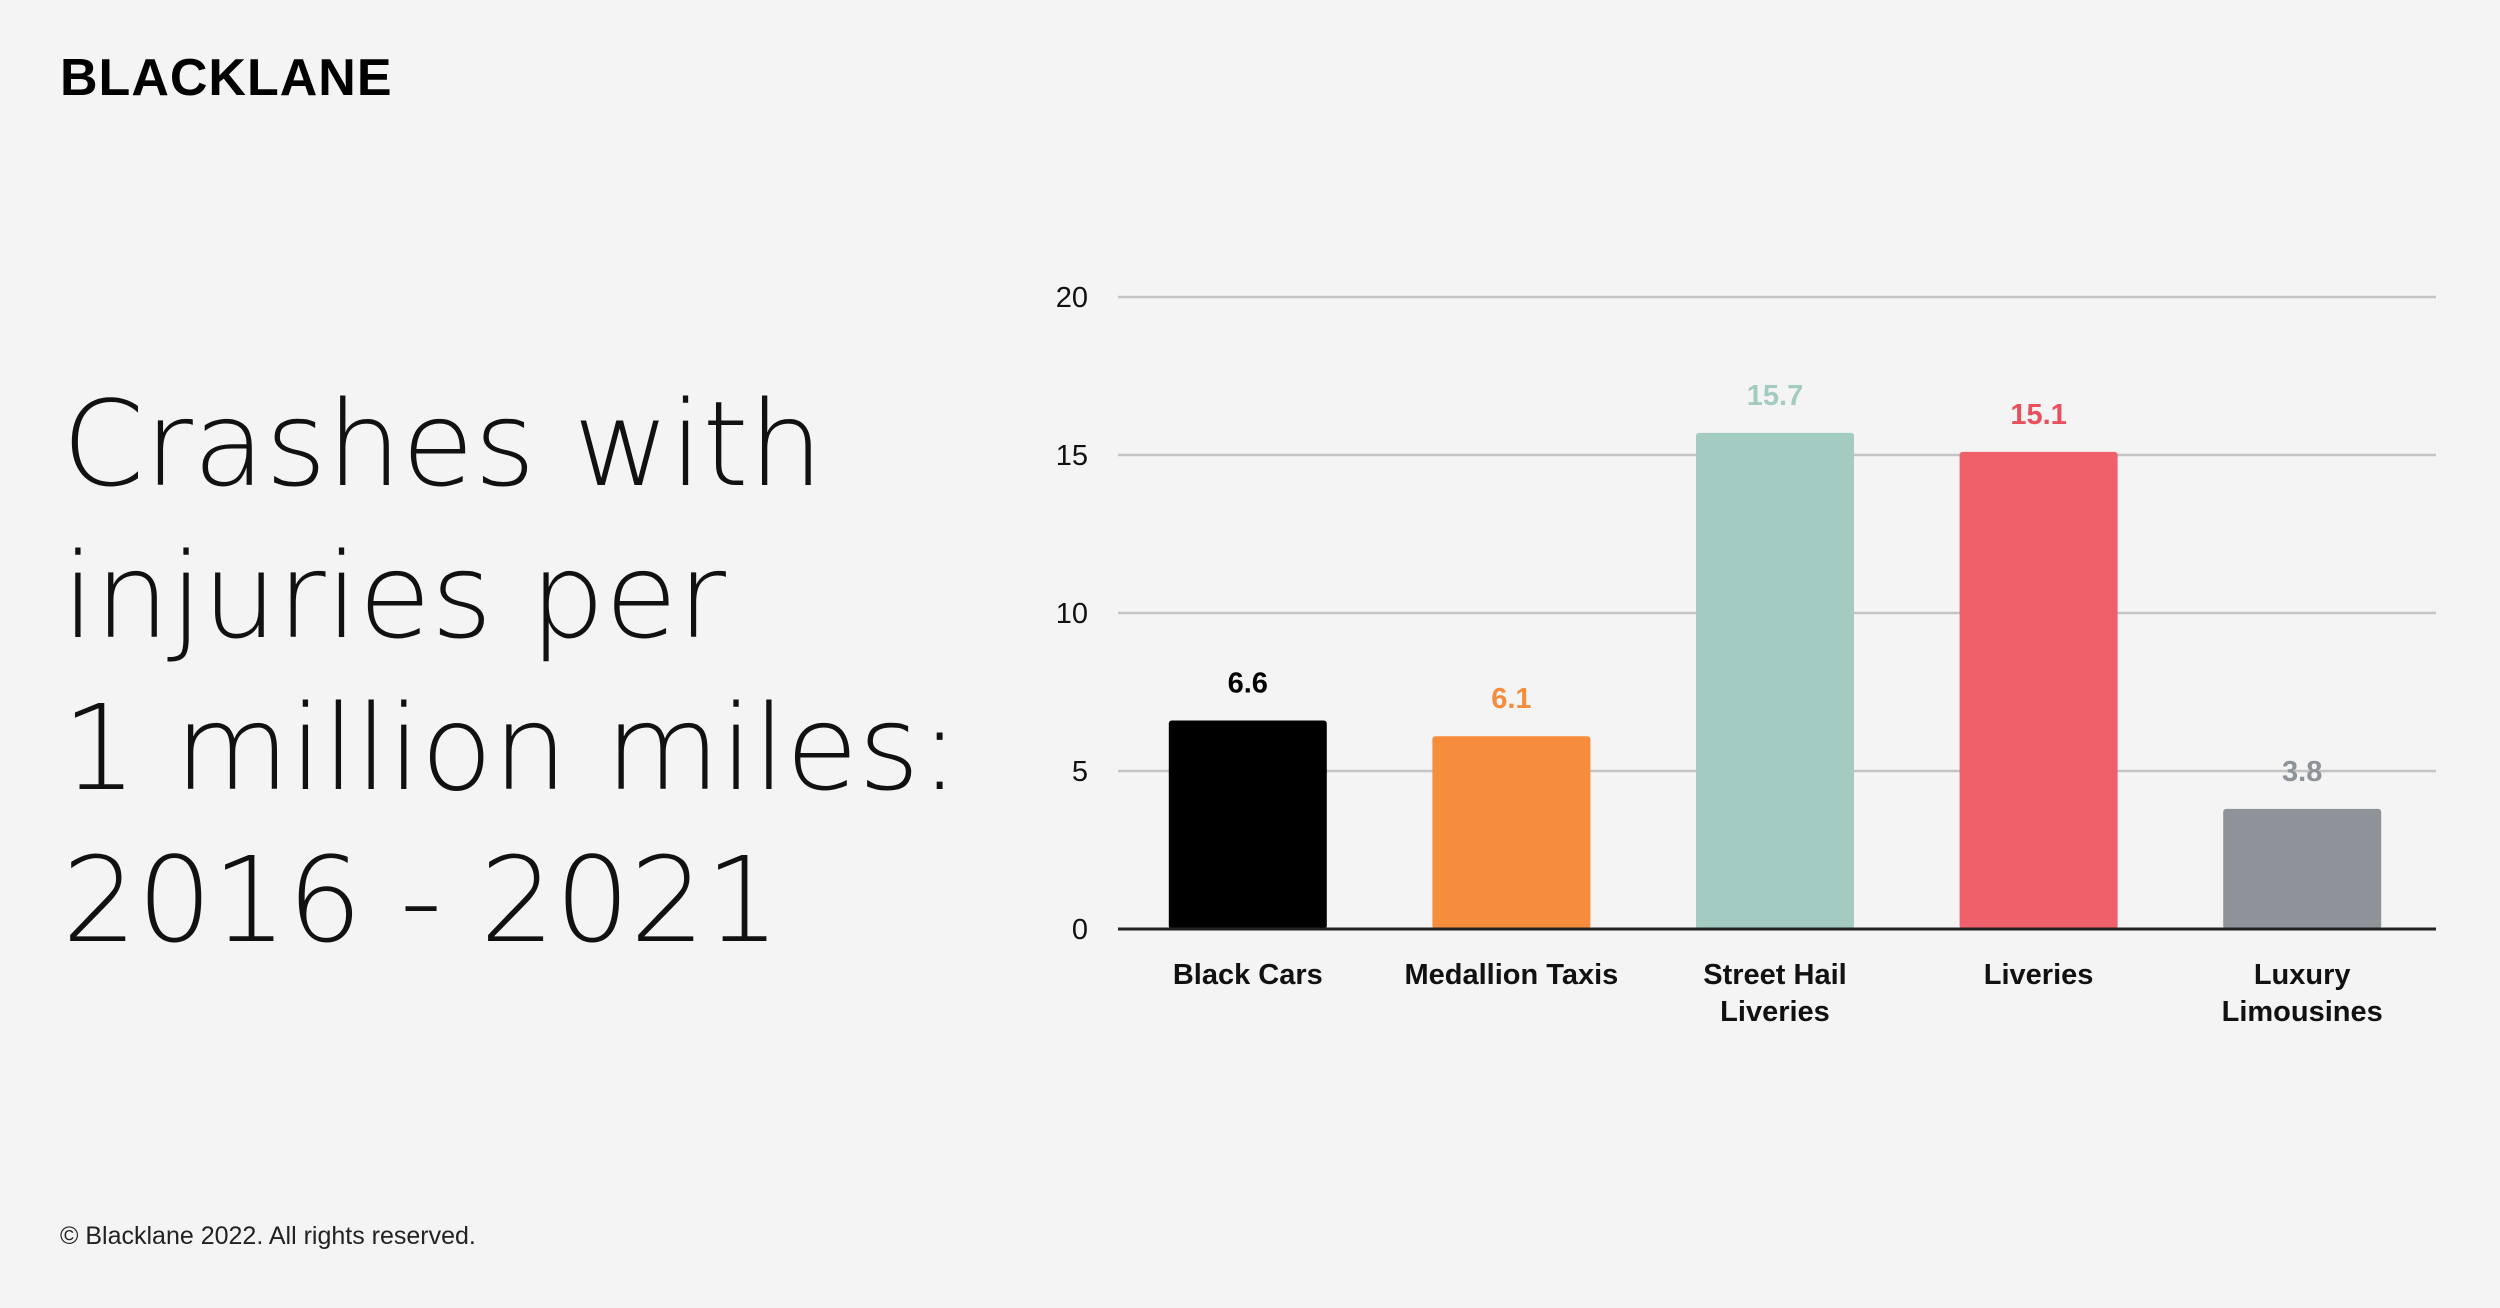 This screenshot has height=1308, width=2500. Describe the element at coordinates (1511, 699) in the screenshot. I see `data-label: 6.1` at that location.